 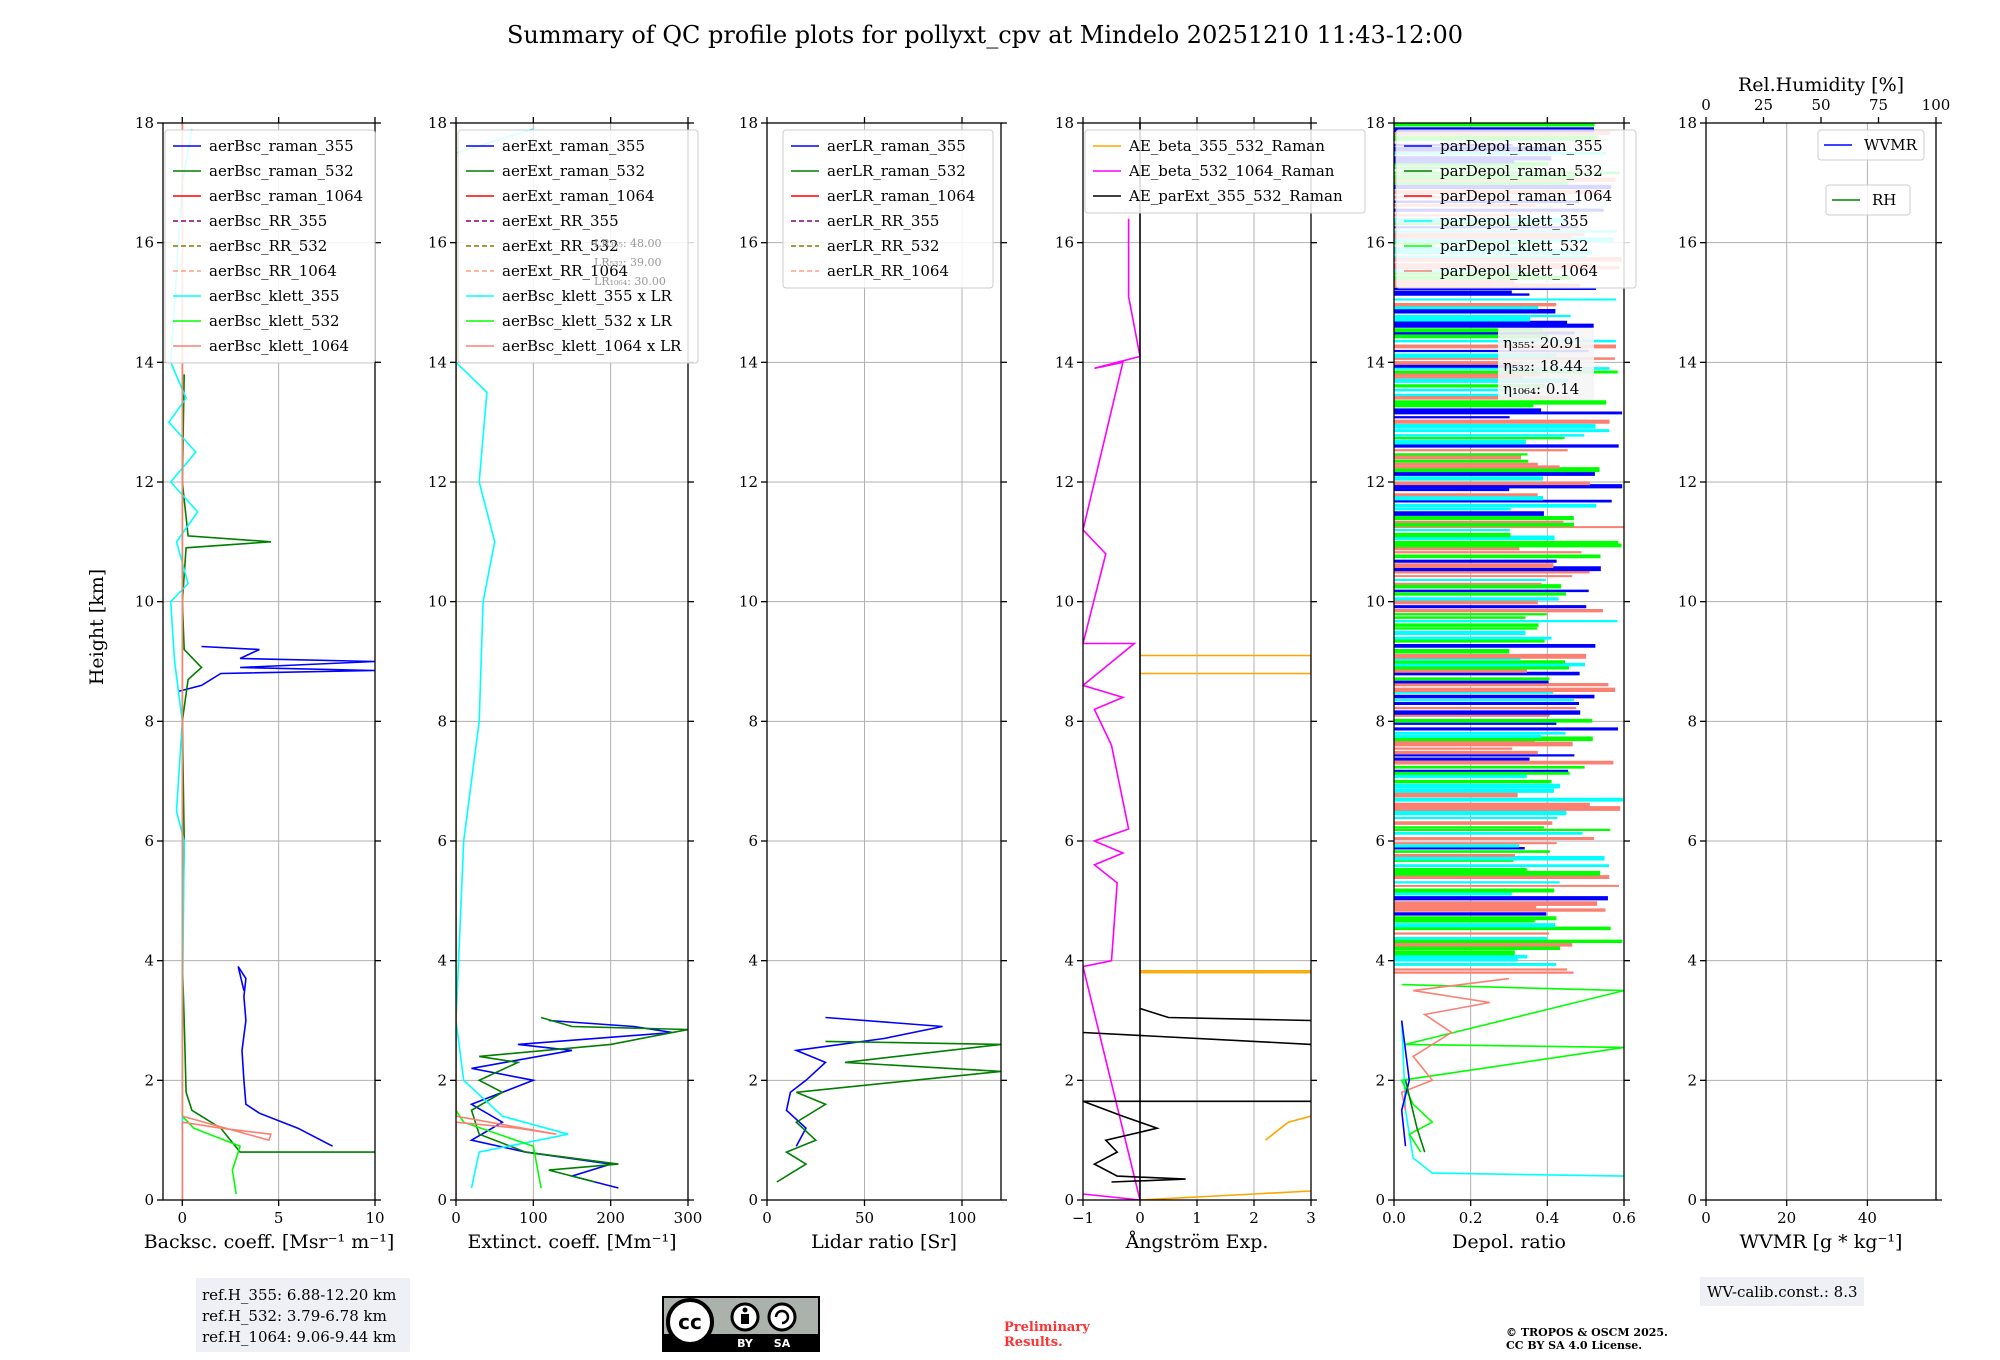 What do you see at coordinates (573, 146) in the screenshot?
I see `legend-item: aerExt_raman_355` at bounding box center [573, 146].